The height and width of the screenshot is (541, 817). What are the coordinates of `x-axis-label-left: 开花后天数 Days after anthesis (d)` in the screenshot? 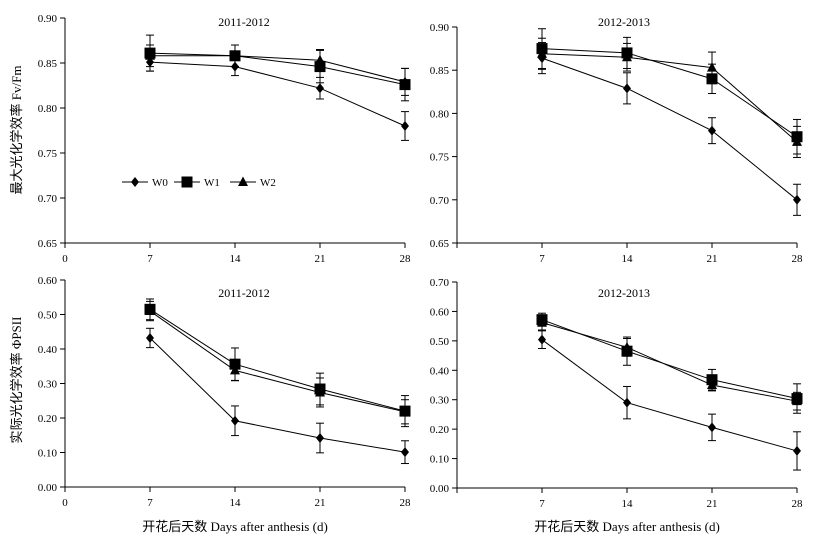 It's located at (235, 526).